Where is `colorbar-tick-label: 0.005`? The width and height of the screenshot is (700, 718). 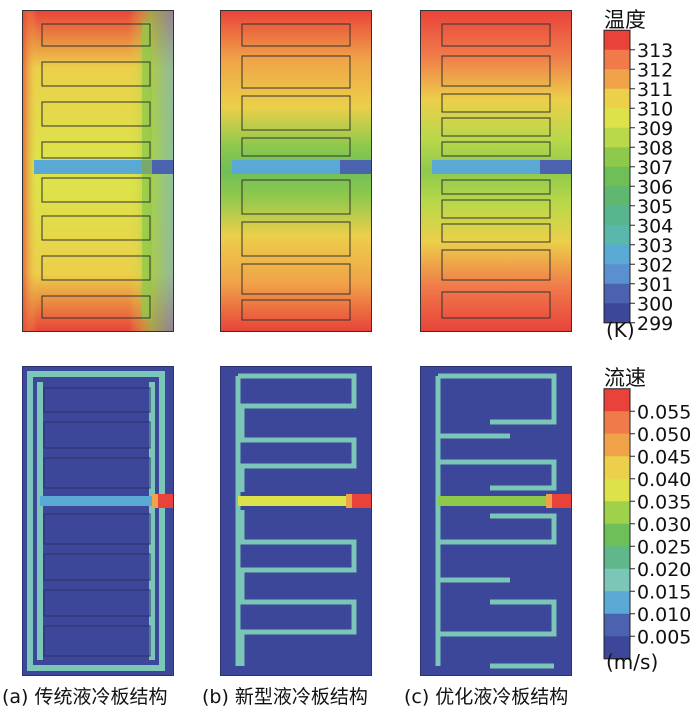
colorbar-tick-label: 0.005 is located at coordinates (664, 637).